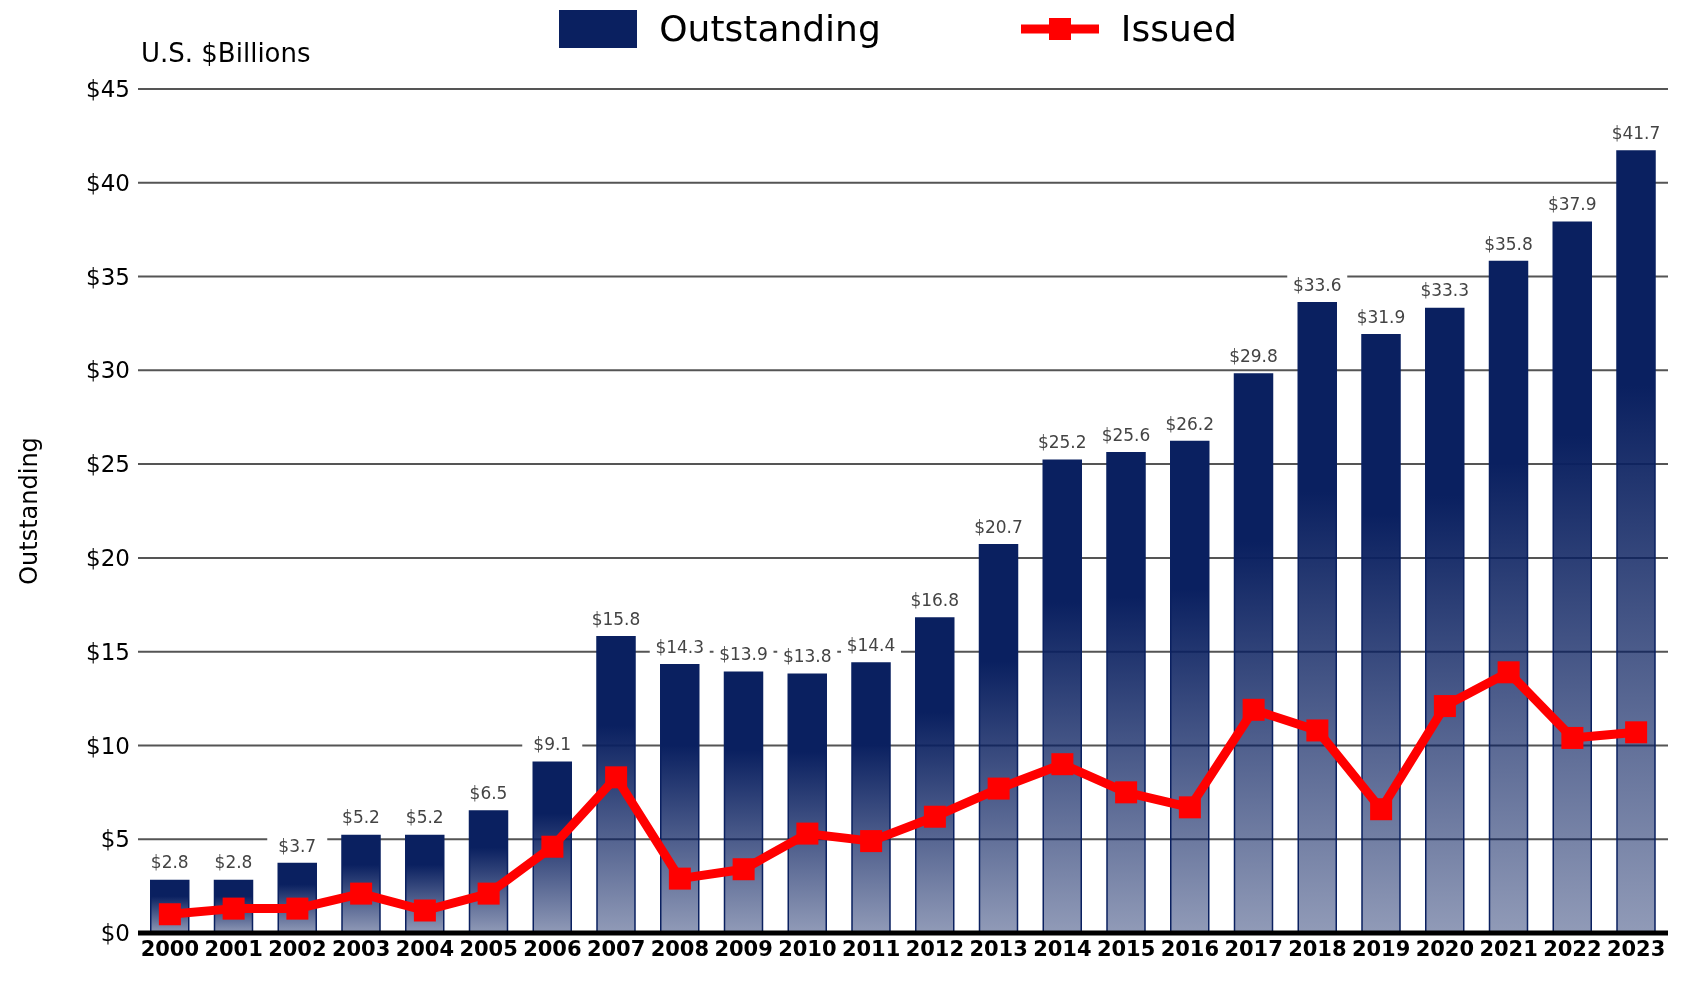  What do you see at coordinates (998, 948) in the screenshot?
I see `x-tick-label: 2013` at bounding box center [998, 948].